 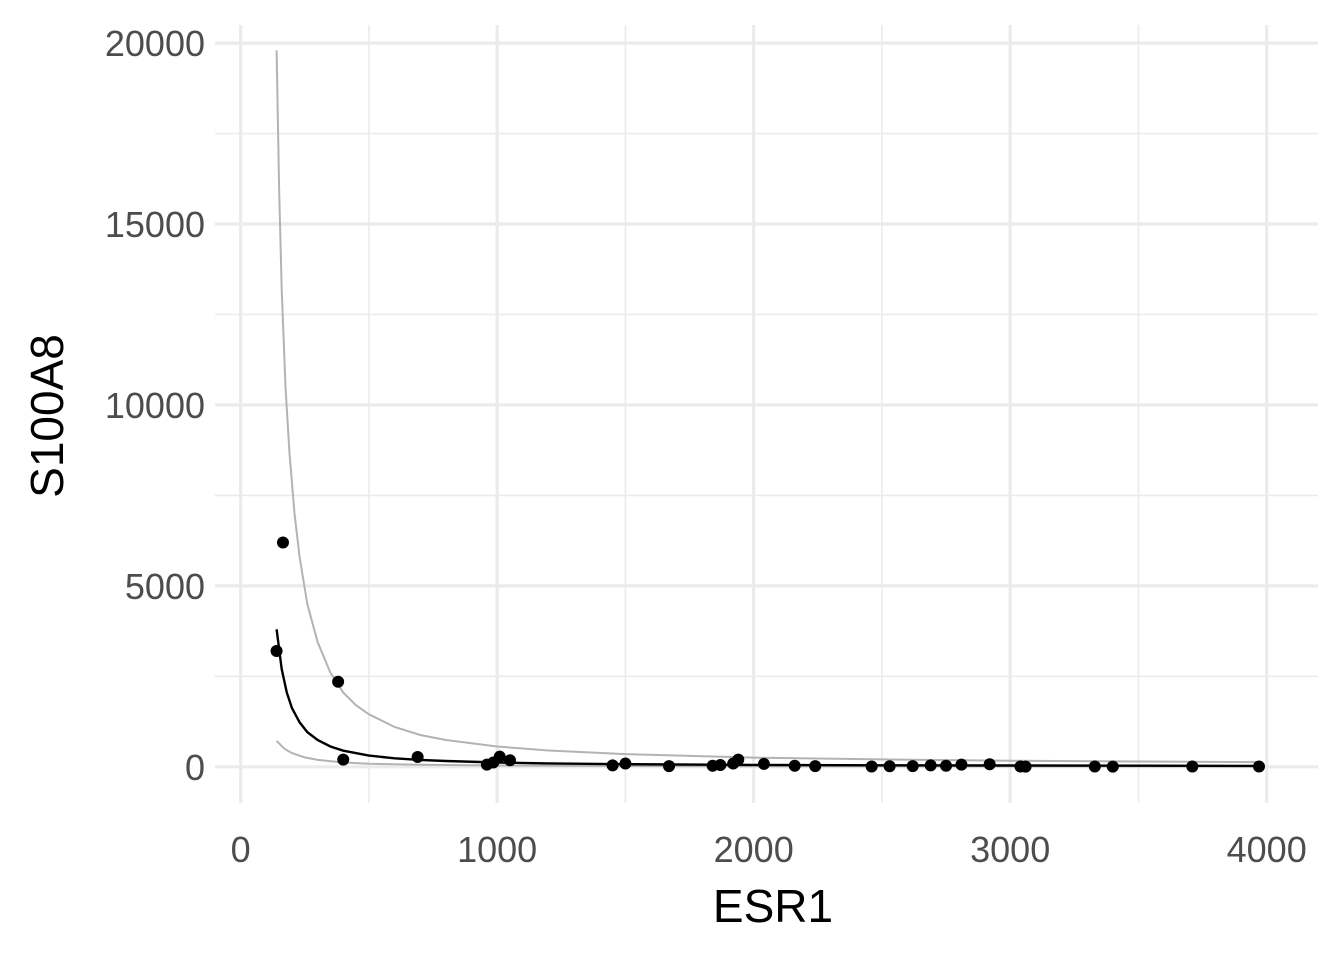 What do you see at coordinates (754, 849) in the screenshot?
I see `x-tick-label: 2000` at bounding box center [754, 849].